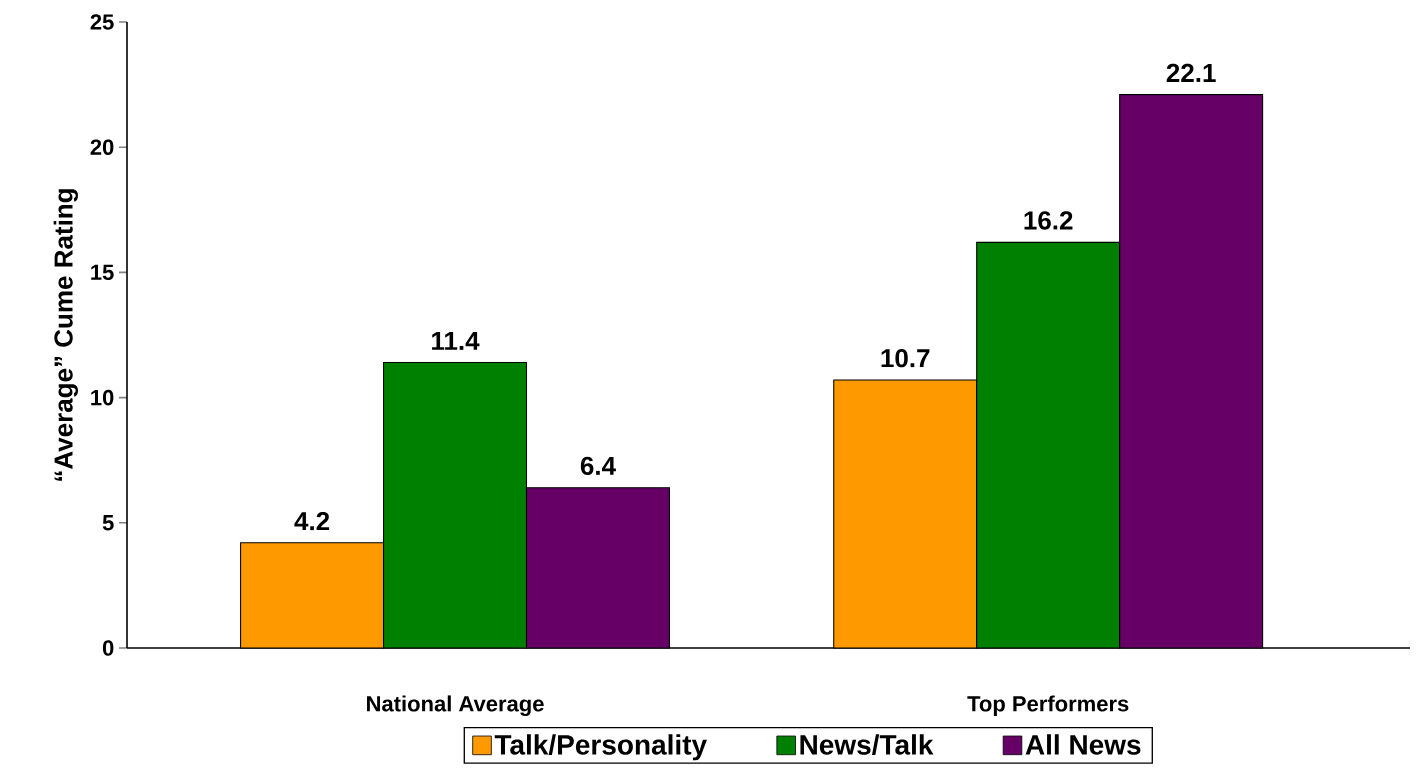 This screenshot has width=1420, height=779. What do you see at coordinates (456, 340) in the screenshot?
I see `data-label: 11.4` at bounding box center [456, 340].